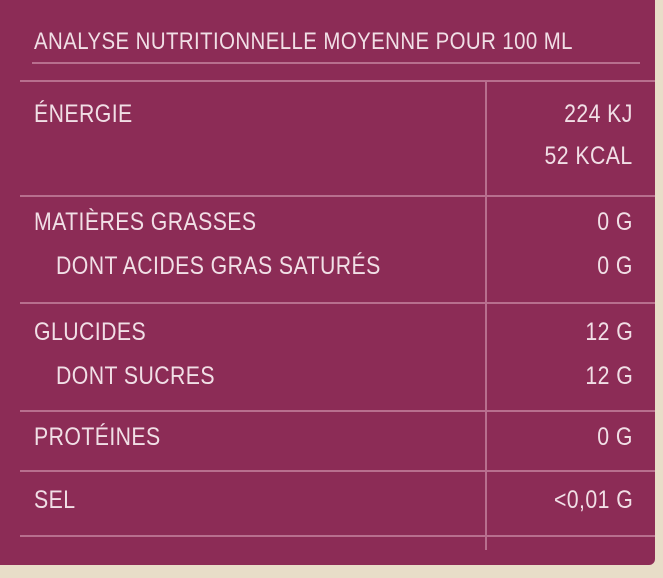 This screenshot has height=578, width=663. What do you see at coordinates (55, 500) in the screenshot?
I see `row-label: SEL` at bounding box center [55, 500].